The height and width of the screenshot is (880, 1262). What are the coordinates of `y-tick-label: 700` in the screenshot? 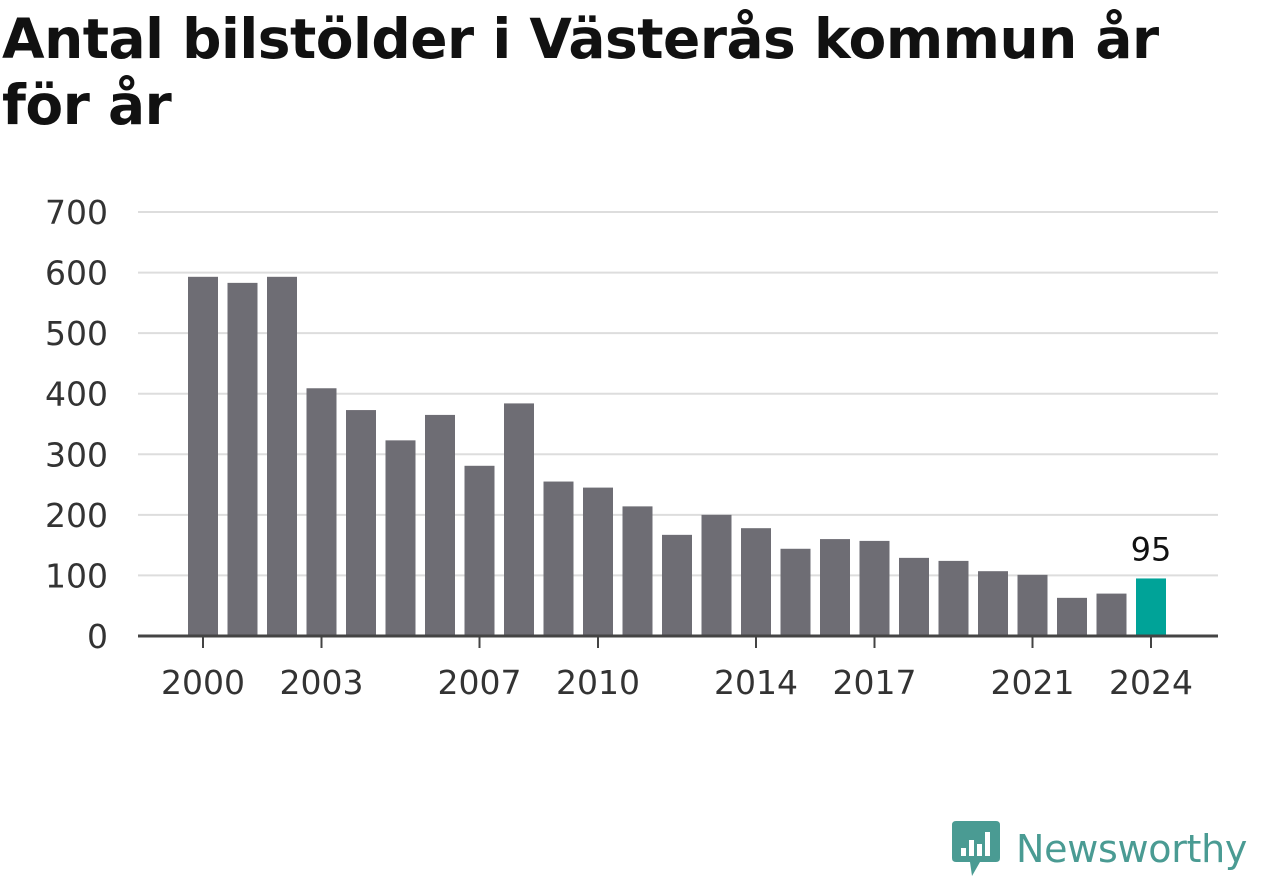 It's located at (76, 212).